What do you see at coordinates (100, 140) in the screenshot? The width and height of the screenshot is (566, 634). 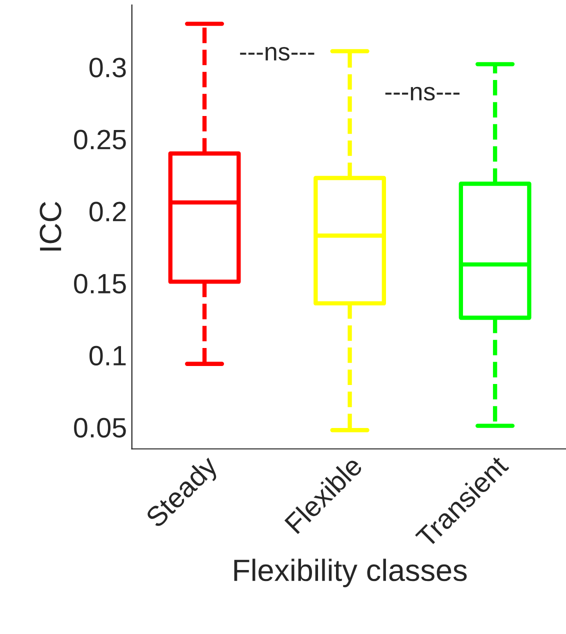 I see `y-tick-label: 0.25` at bounding box center [100, 140].